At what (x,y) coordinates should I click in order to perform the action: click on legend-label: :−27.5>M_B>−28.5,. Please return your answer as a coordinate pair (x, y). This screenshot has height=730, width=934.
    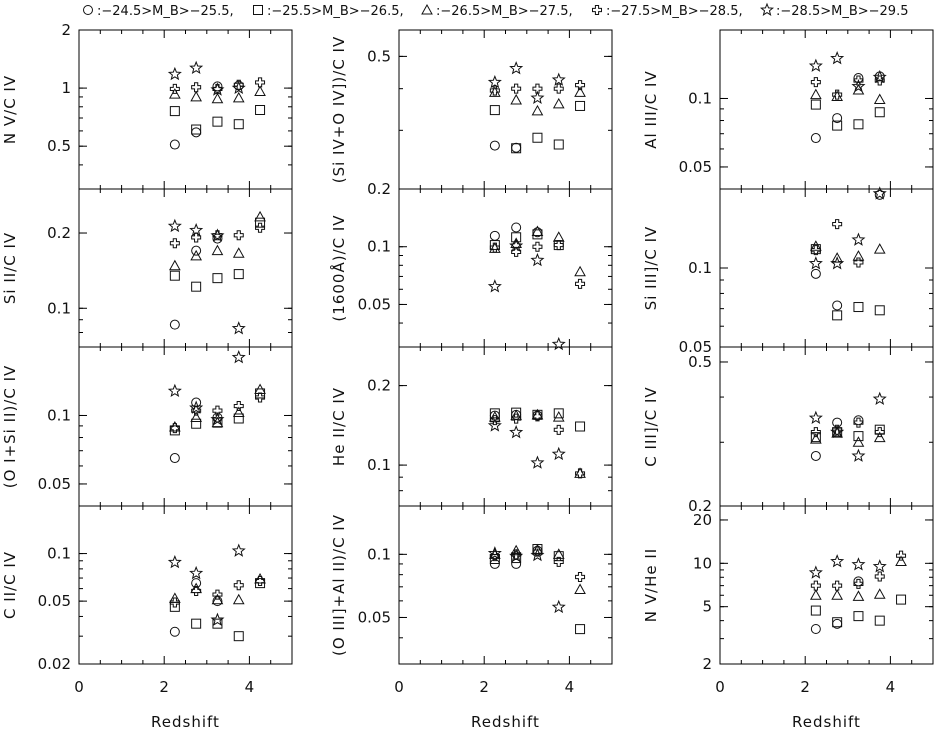
    Looking at the image, I should click on (674, 11).